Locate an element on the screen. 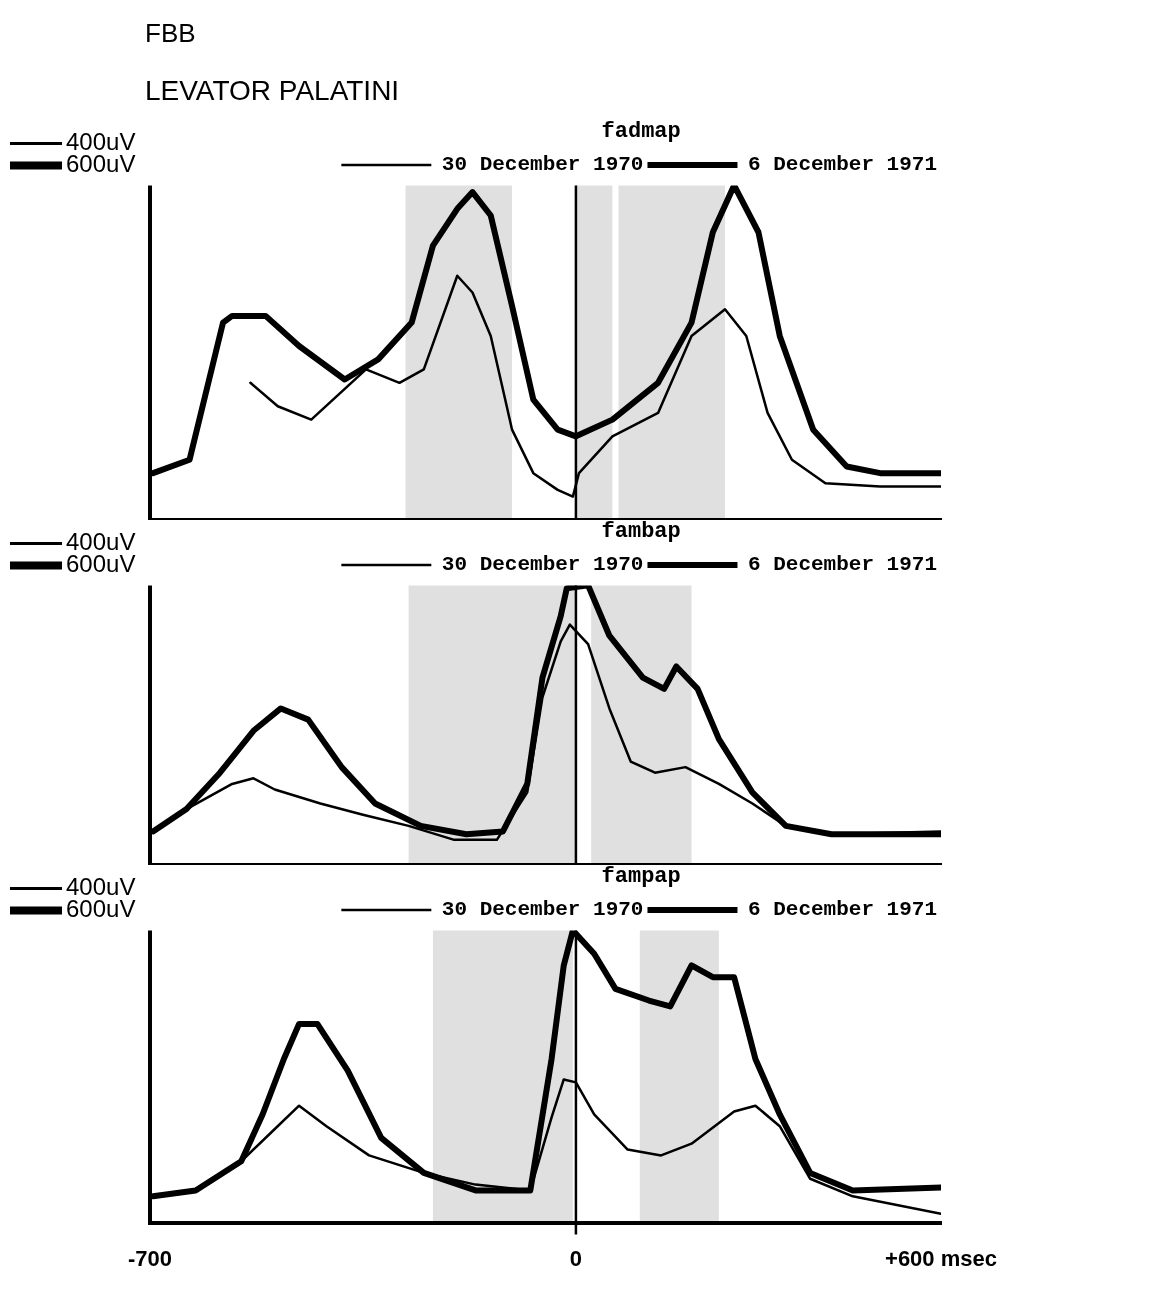 The width and height of the screenshot is (1171, 1297). legend-title: fambap is located at coordinates (641, 531).